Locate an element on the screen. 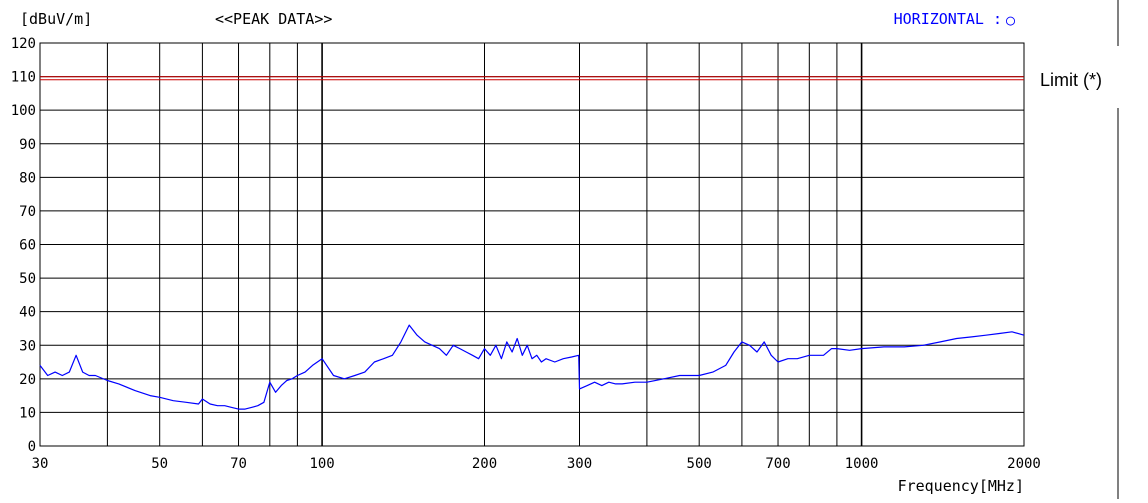  x-tick-label: 30 is located at coordinates (40, 464).